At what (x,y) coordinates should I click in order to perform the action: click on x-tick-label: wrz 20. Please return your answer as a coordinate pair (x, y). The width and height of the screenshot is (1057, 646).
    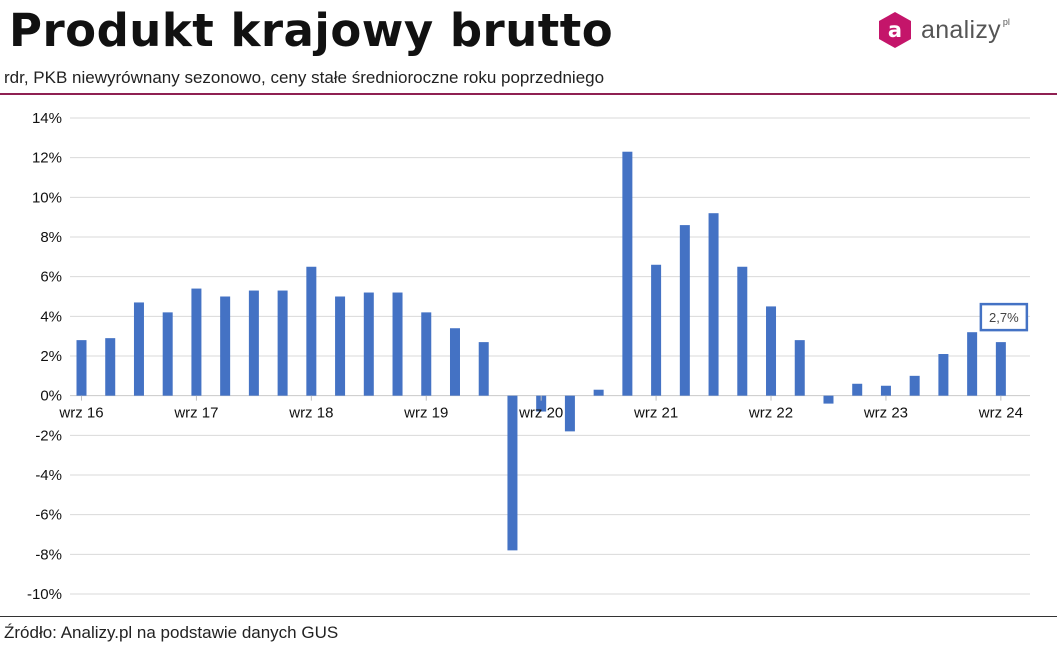
    Looking at the image, I should click on (540, 413).